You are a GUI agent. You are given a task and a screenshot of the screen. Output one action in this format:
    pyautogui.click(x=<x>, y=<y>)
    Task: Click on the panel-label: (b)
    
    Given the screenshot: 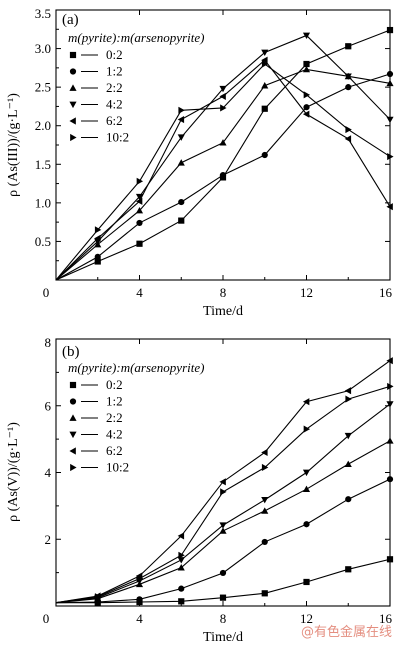 What is the action you would take?
    pyautogui.click(x=71, y=352)
    